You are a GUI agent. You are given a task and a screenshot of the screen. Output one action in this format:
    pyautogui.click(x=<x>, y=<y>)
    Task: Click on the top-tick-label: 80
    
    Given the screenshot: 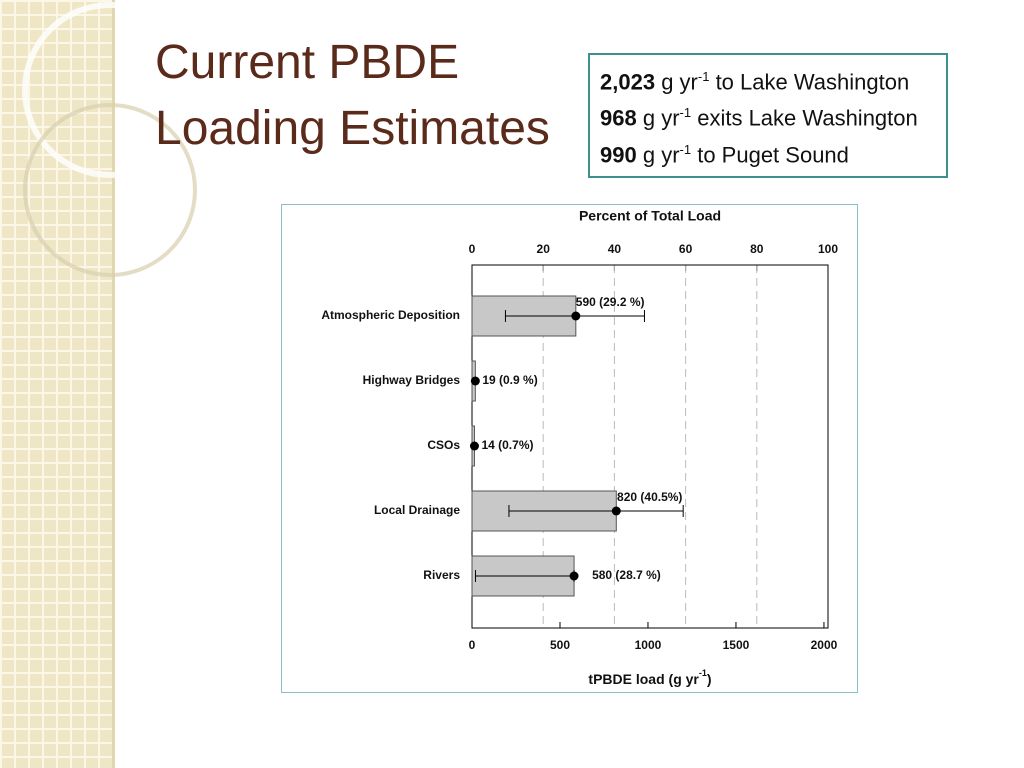 What is the action you would take?
    pyautogui.click(x=757, y=249)
    